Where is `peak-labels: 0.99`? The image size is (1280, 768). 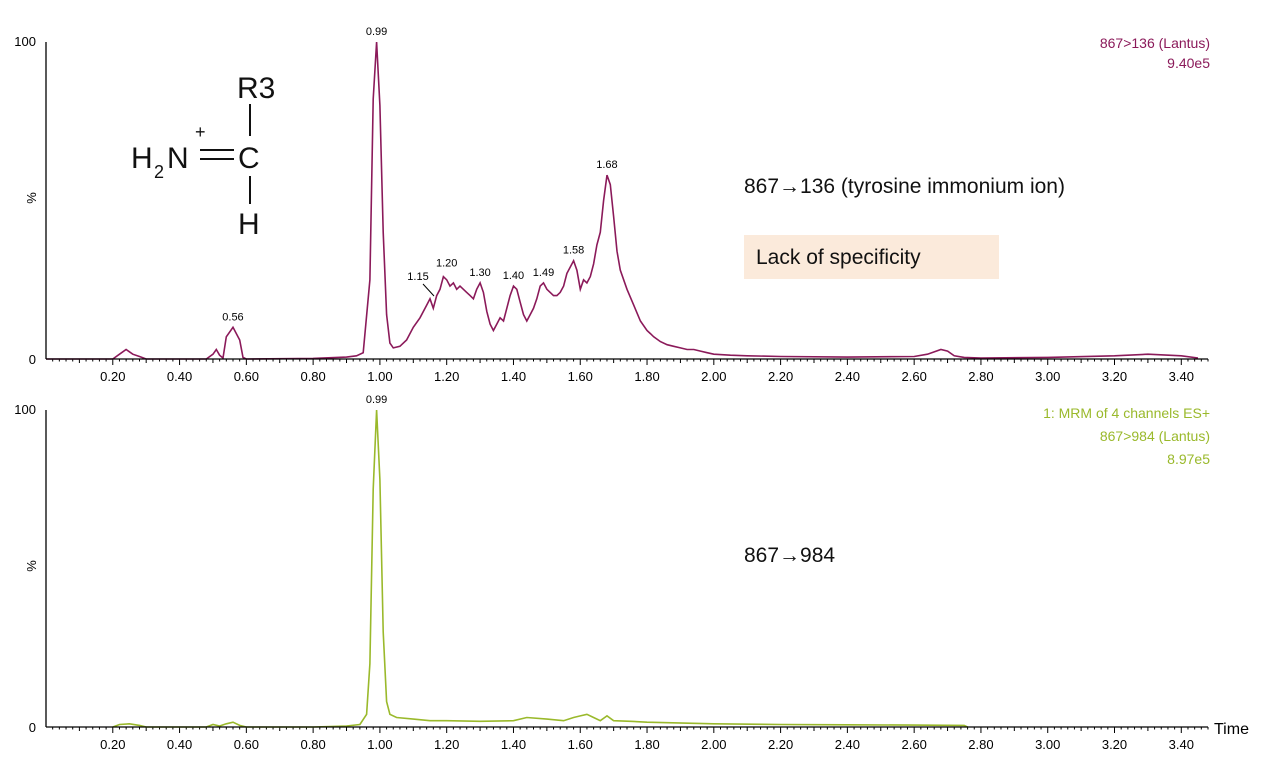
peak-labels: 0.99 is located at coordinates (376, 400).